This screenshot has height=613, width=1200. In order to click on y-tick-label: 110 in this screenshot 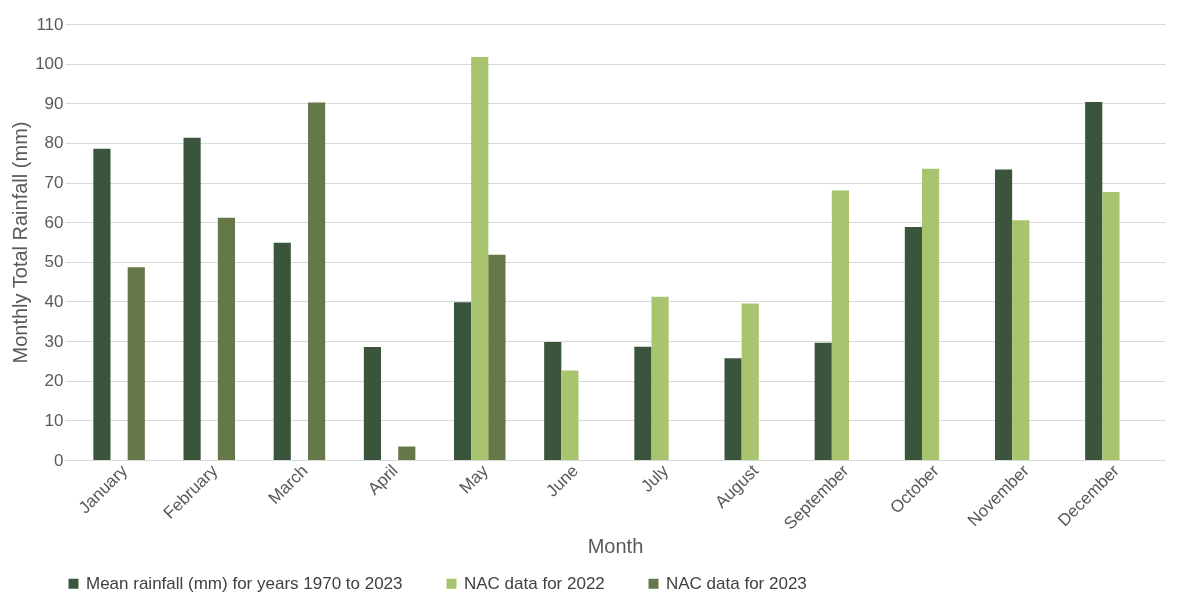, I will do `click(50, 24)`.